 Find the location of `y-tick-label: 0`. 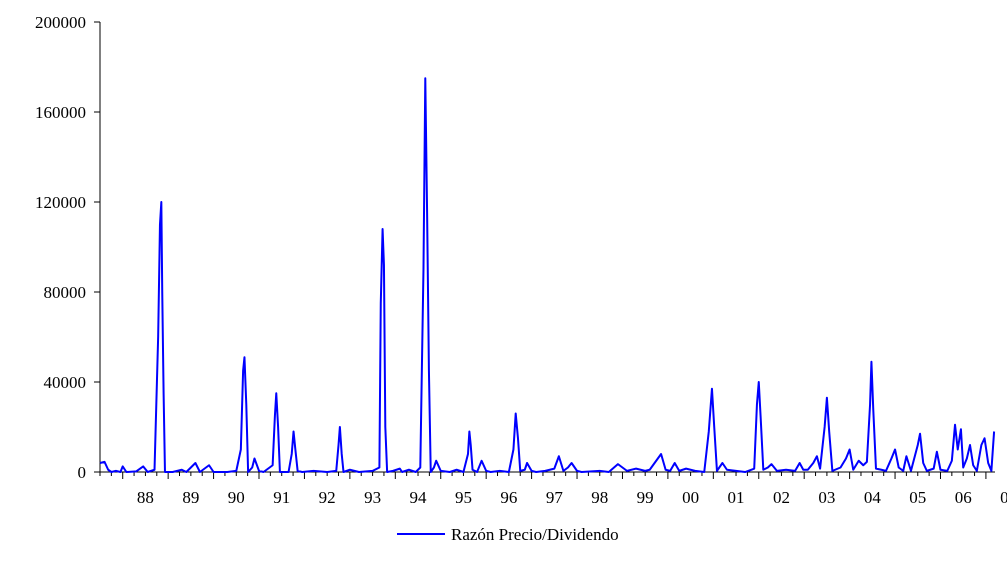

y-tick-label: 0 is located at coordinates (82, 472).